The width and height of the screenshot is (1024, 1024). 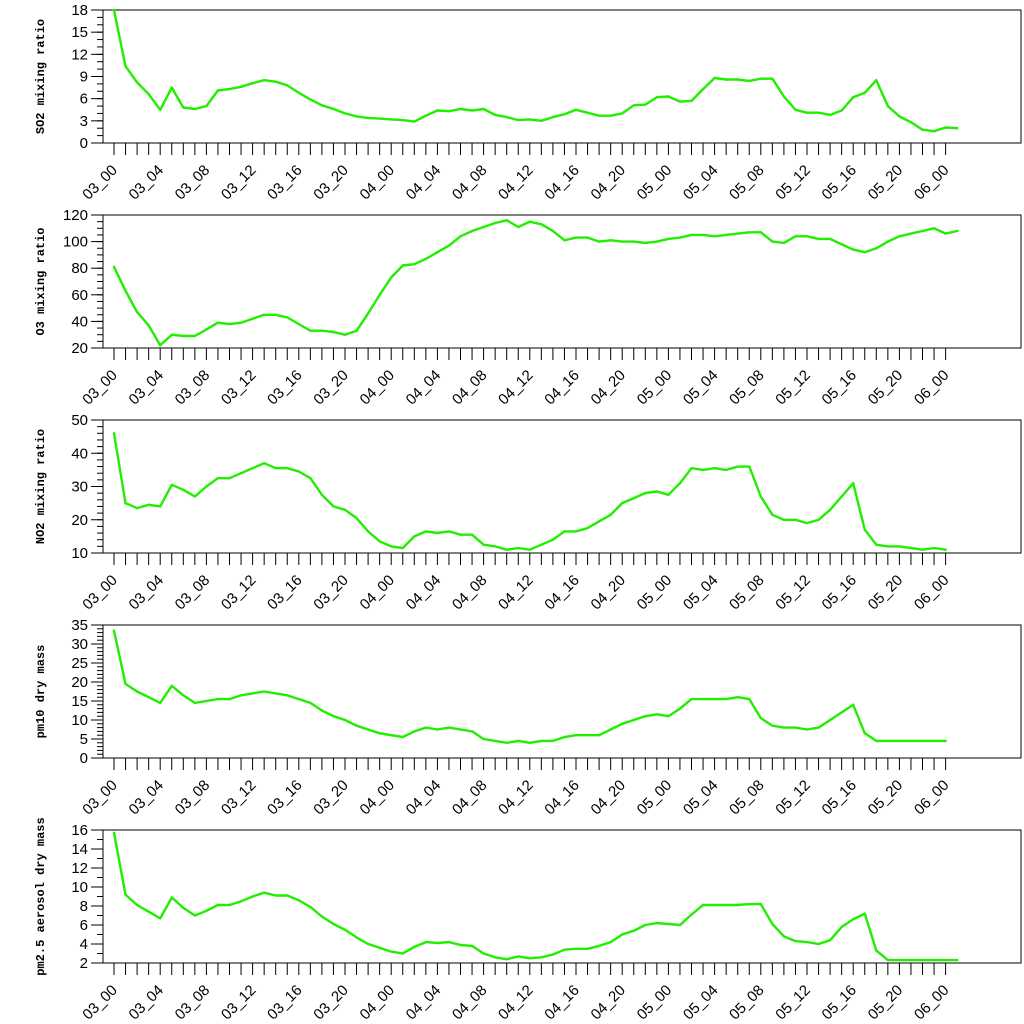 I want to click on x-tick-label: 04_04, so click(x=424, y=593).